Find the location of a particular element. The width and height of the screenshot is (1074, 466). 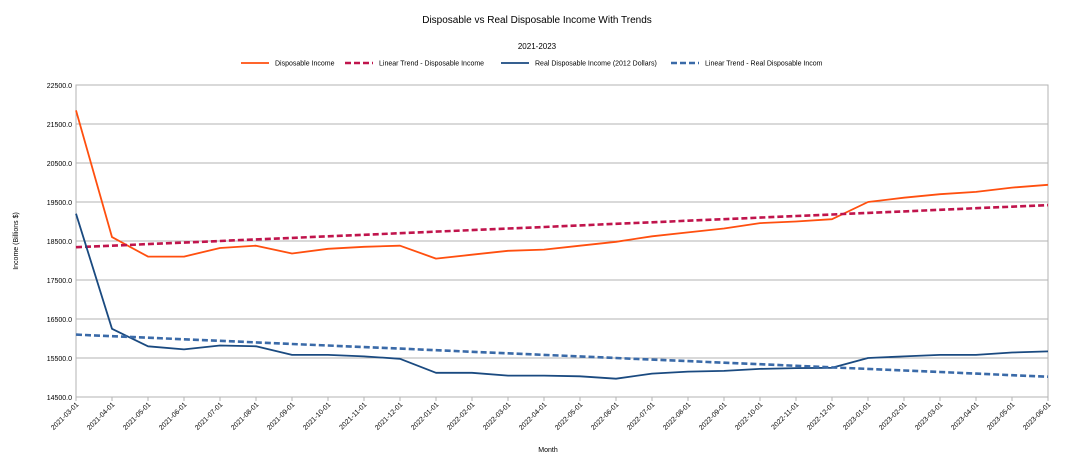

y-tick-label: 21500.0 is located at coordinates (59, 125).